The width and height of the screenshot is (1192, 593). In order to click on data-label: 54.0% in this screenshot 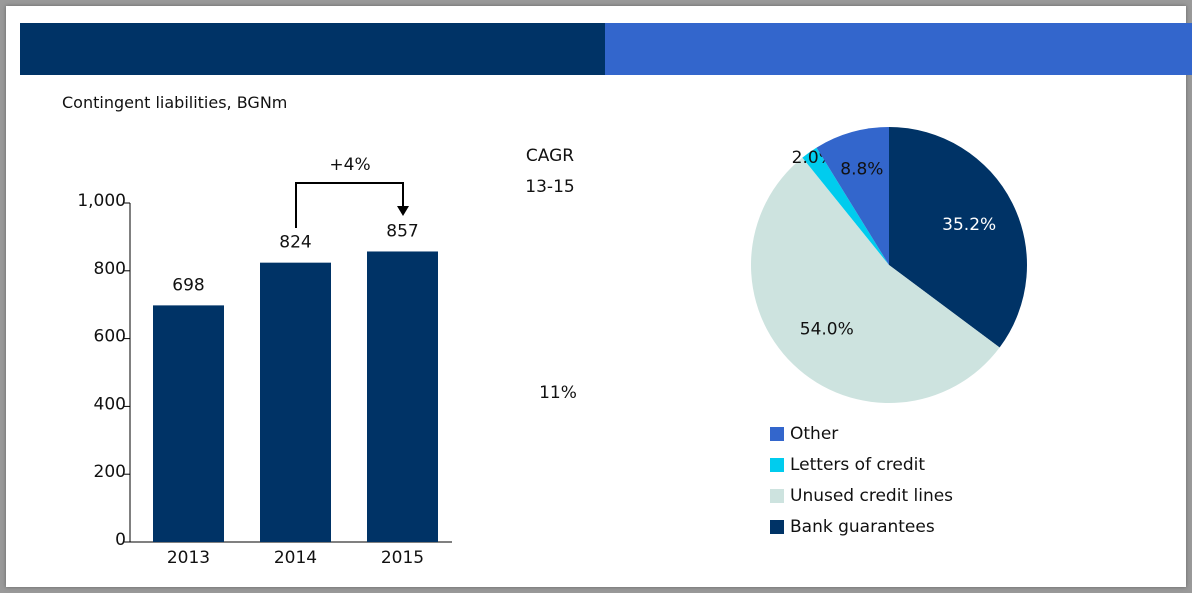, I will do `click(827, 330)`.